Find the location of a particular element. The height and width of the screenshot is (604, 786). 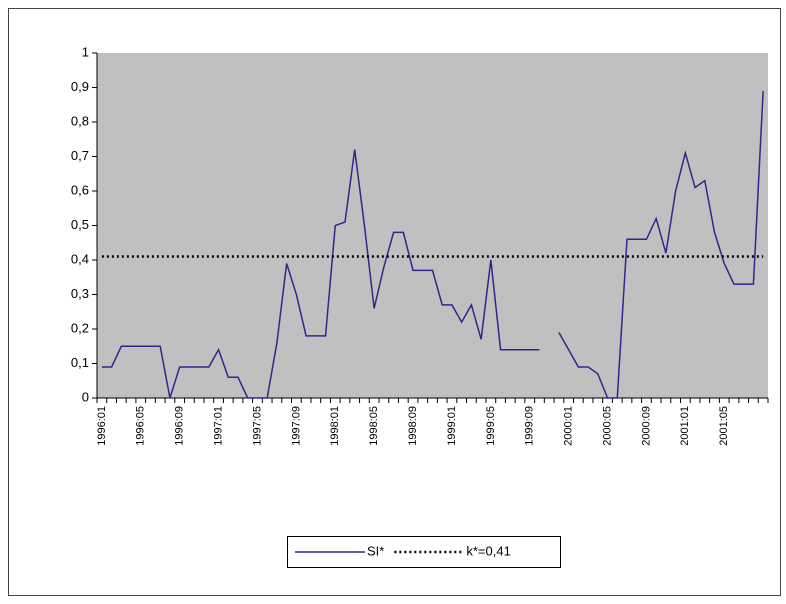

x-tick-label: 1999:05 is located at coordinates (491, 426).